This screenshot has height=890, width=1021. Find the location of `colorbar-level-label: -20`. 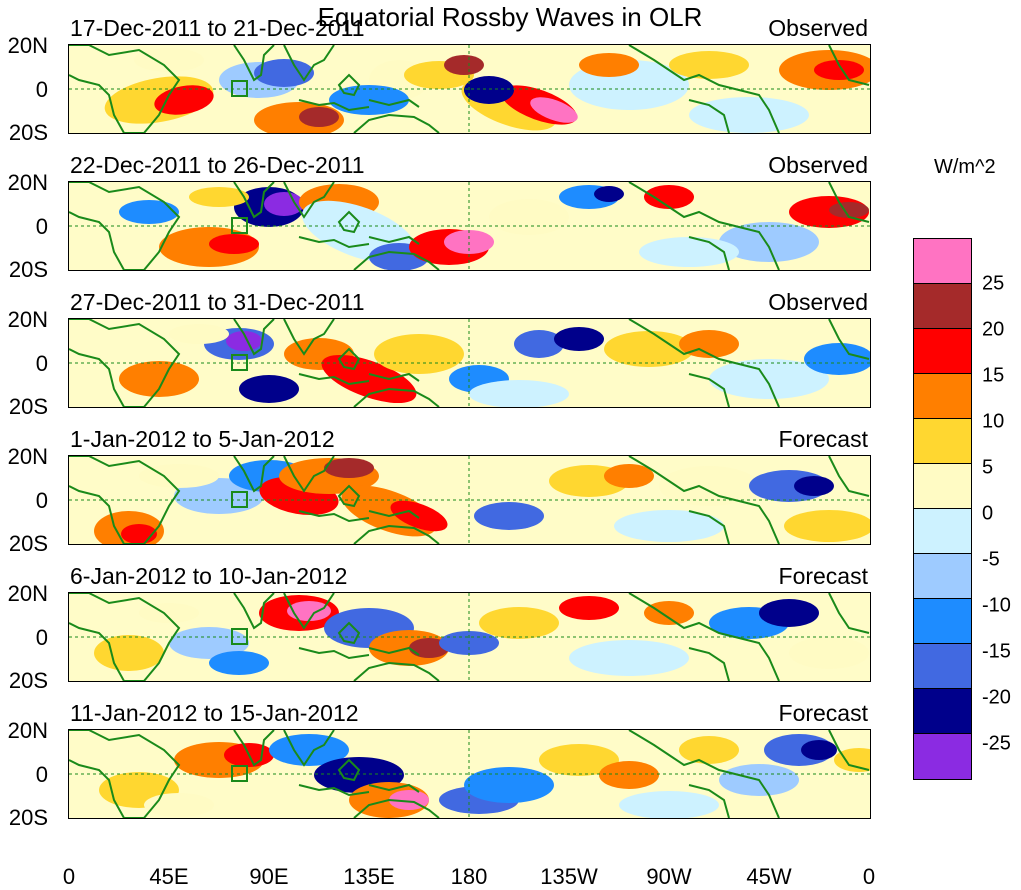

colorbar-level-label: -20 is located at coordinates (996, 697).